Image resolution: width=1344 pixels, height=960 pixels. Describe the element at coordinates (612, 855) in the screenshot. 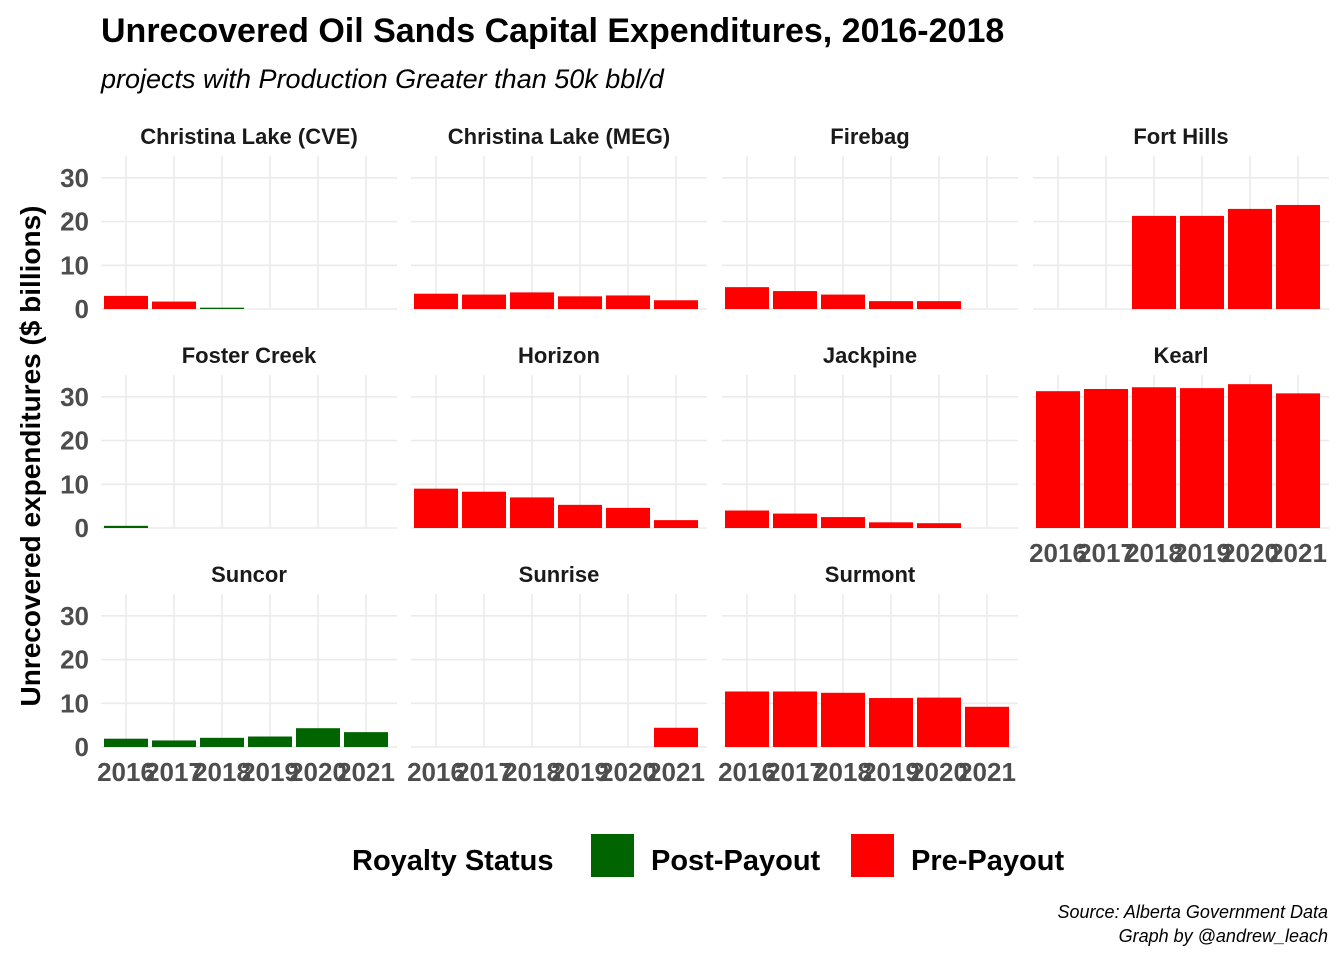

I see `legend-swatch-post-payout` at that location.